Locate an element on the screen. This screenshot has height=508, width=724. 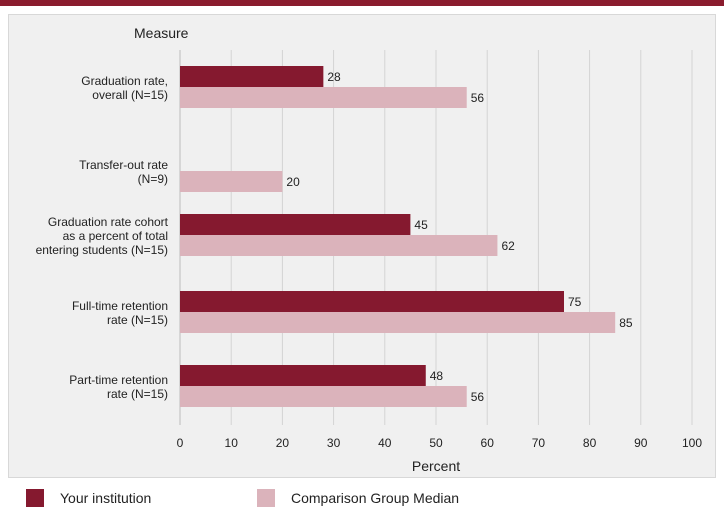
category-label-2-line-0: Graduation rate cohort is located at coordinates (108, 222).